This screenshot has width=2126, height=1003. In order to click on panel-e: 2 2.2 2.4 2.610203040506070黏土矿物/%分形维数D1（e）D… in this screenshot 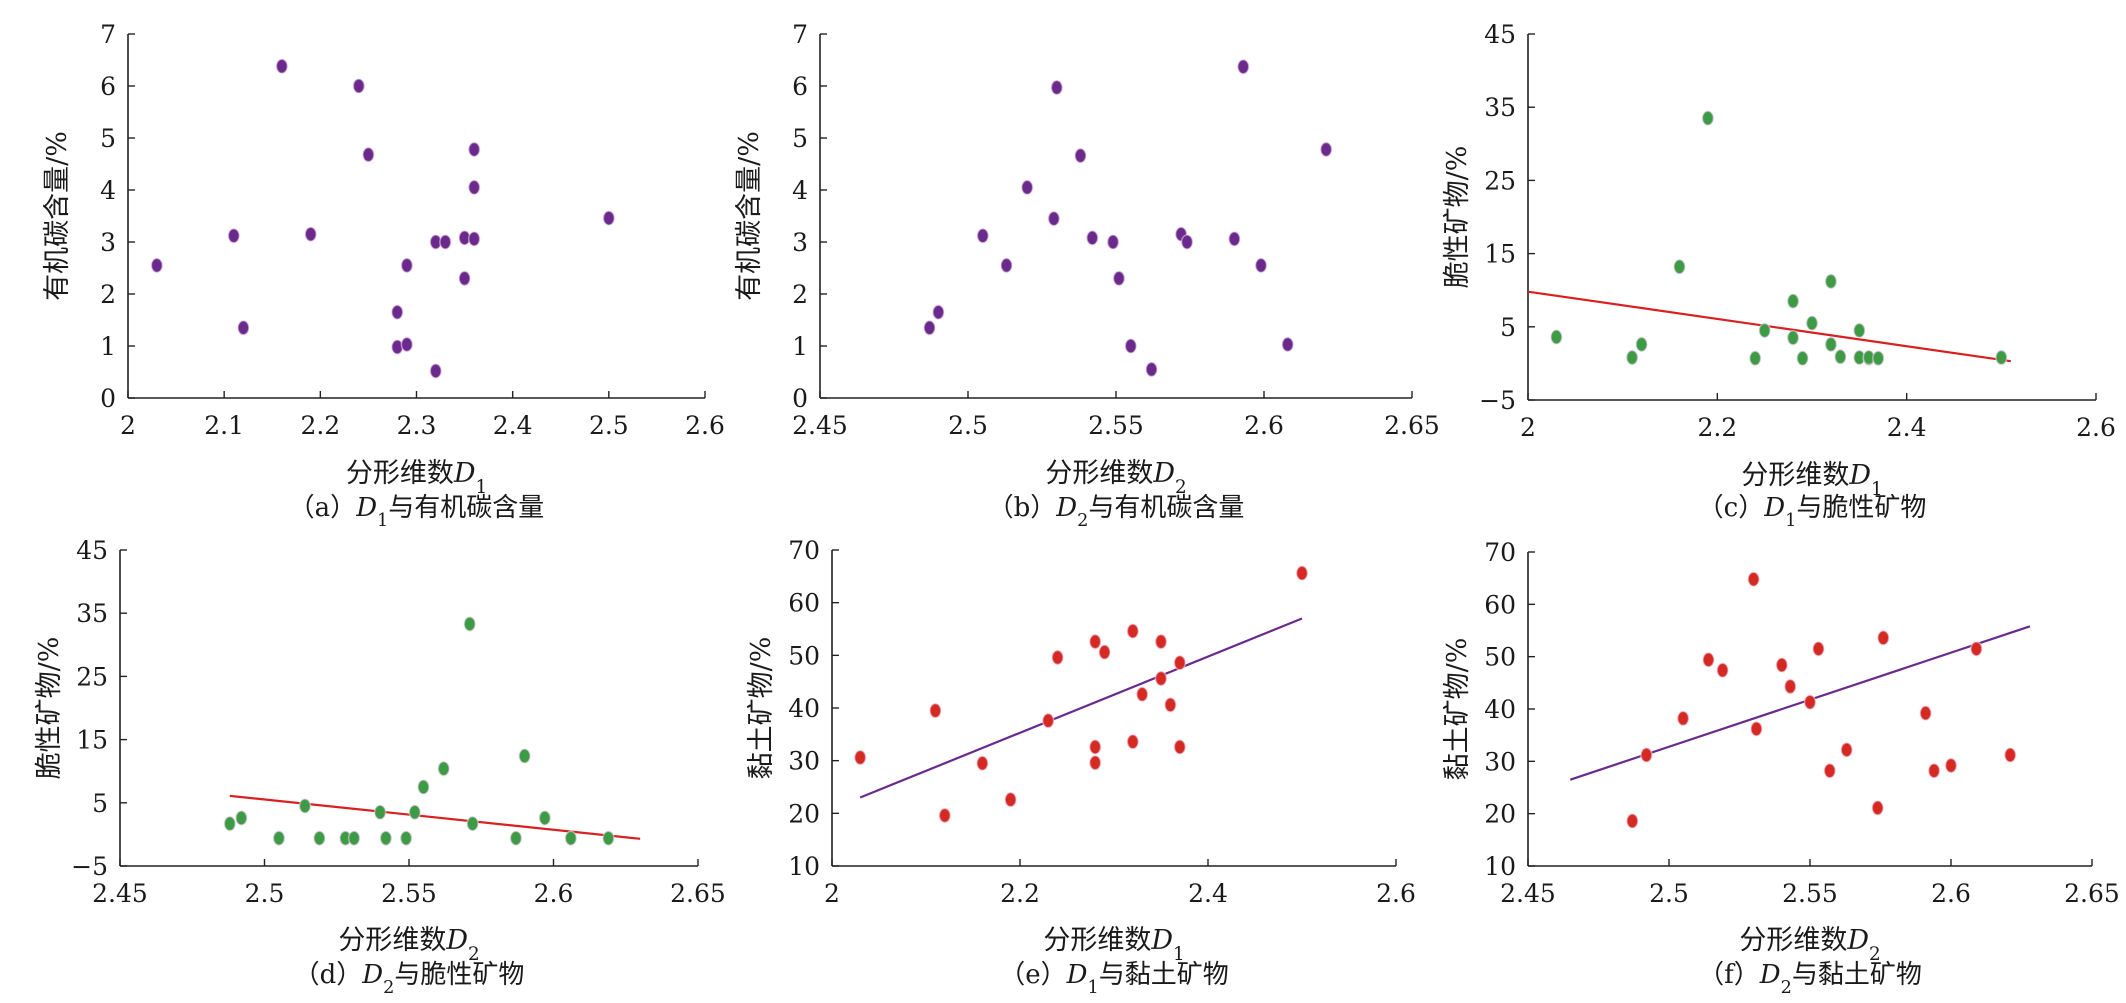, I will do `click(1081, 767)`.